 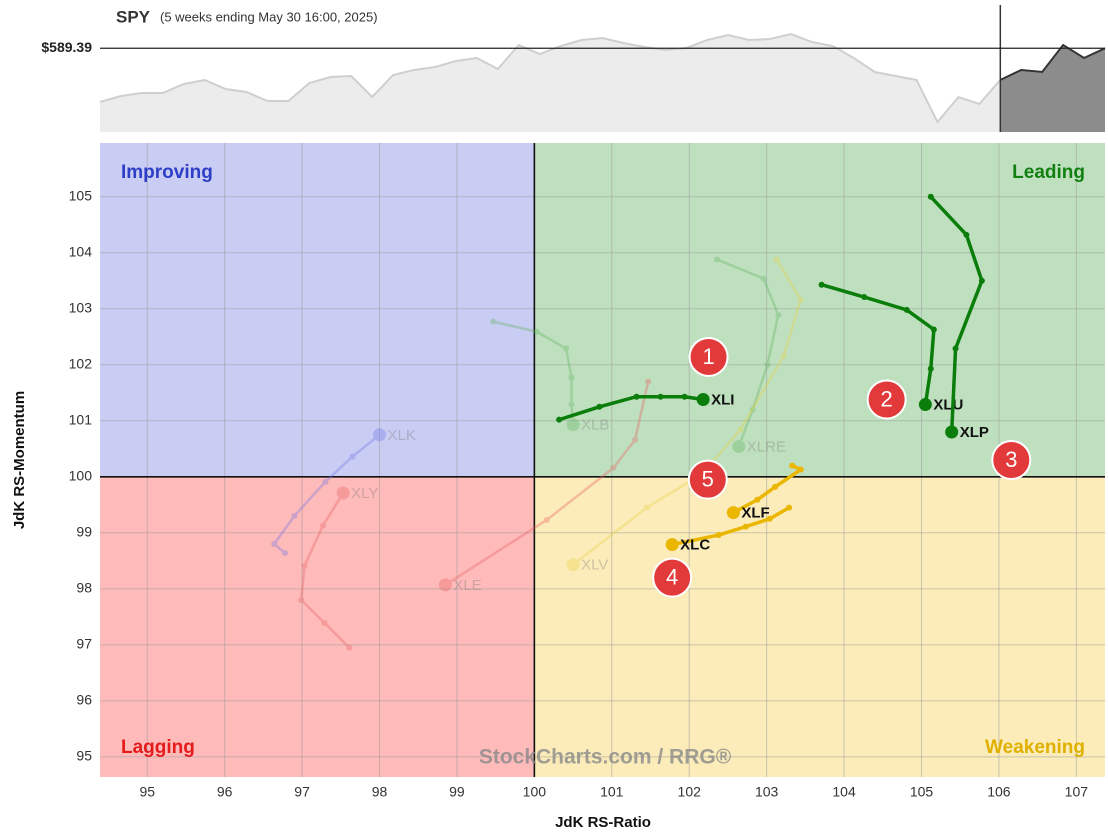 I want to click on tail: XLV, so click(x=685, y=415).